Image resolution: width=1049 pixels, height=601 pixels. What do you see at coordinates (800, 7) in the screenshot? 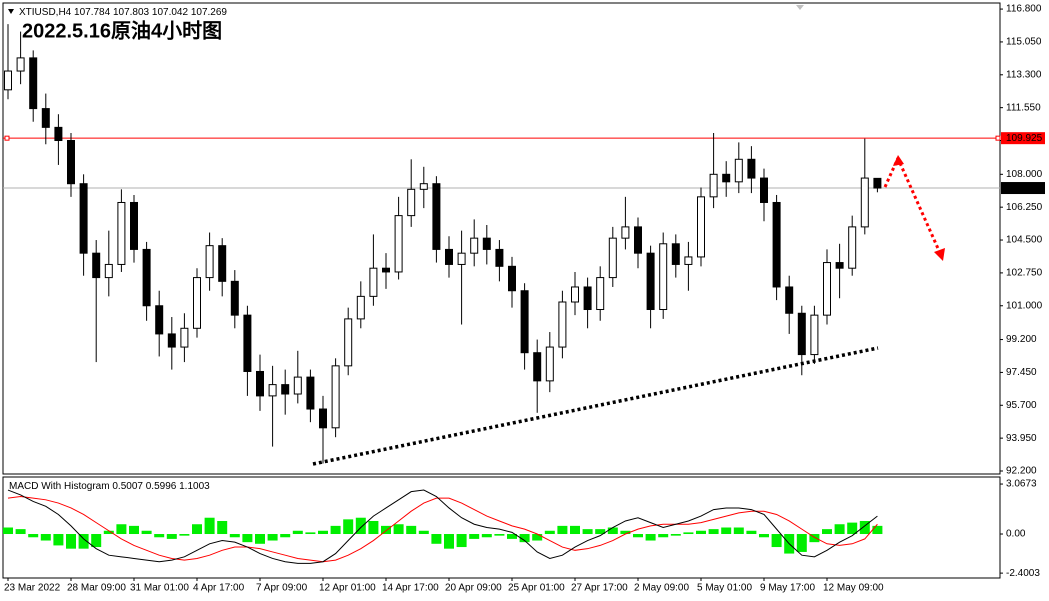
I see `scroll-marker` at bounding box center [800, 7].